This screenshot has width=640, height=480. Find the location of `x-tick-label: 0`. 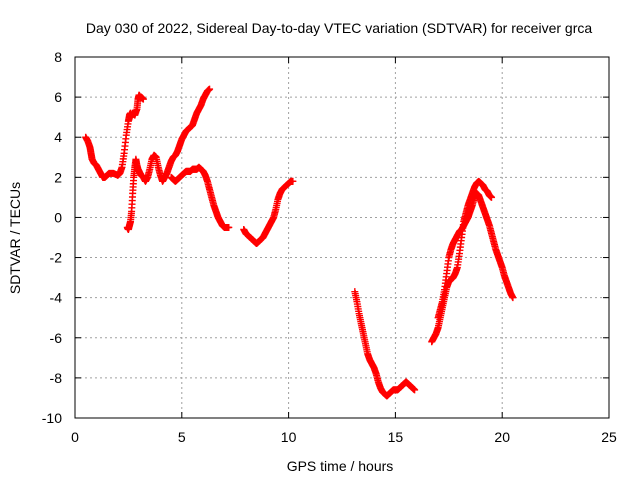

x-tick-label: 0 is located at coordinates (75, 437).